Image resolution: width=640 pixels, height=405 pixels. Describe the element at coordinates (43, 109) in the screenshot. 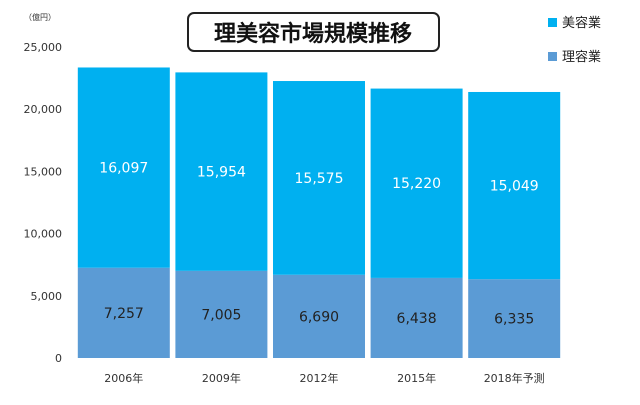

I see `y-tick-label: 20,000` at that location.